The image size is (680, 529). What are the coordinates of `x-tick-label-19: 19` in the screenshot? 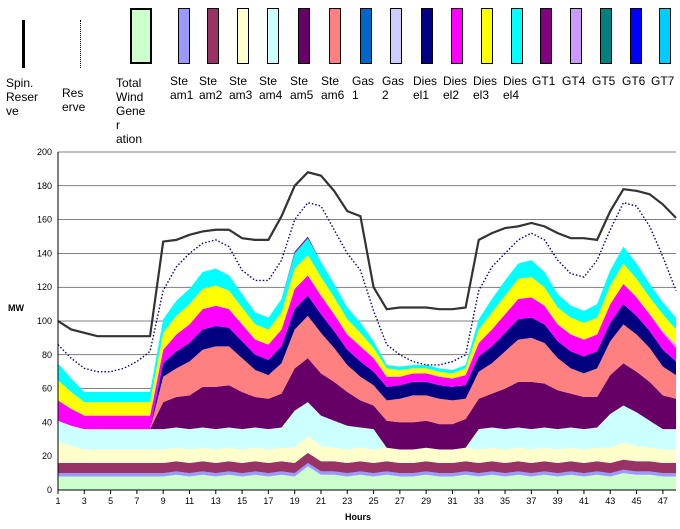 It's located at (295, 501).